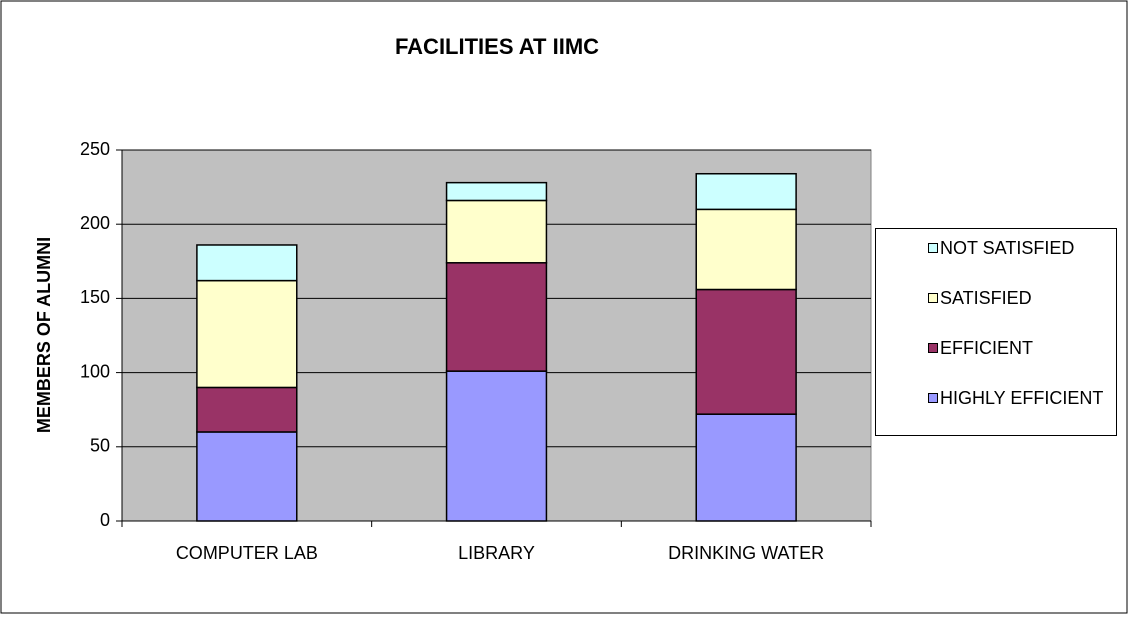 This screenshot has width=1129, height=620. What do you see at coordinates (1022, 398) in the screenshot?
I see `legend-label: HIGHLY EFFICIENT` at bounding box center [1022, 398].